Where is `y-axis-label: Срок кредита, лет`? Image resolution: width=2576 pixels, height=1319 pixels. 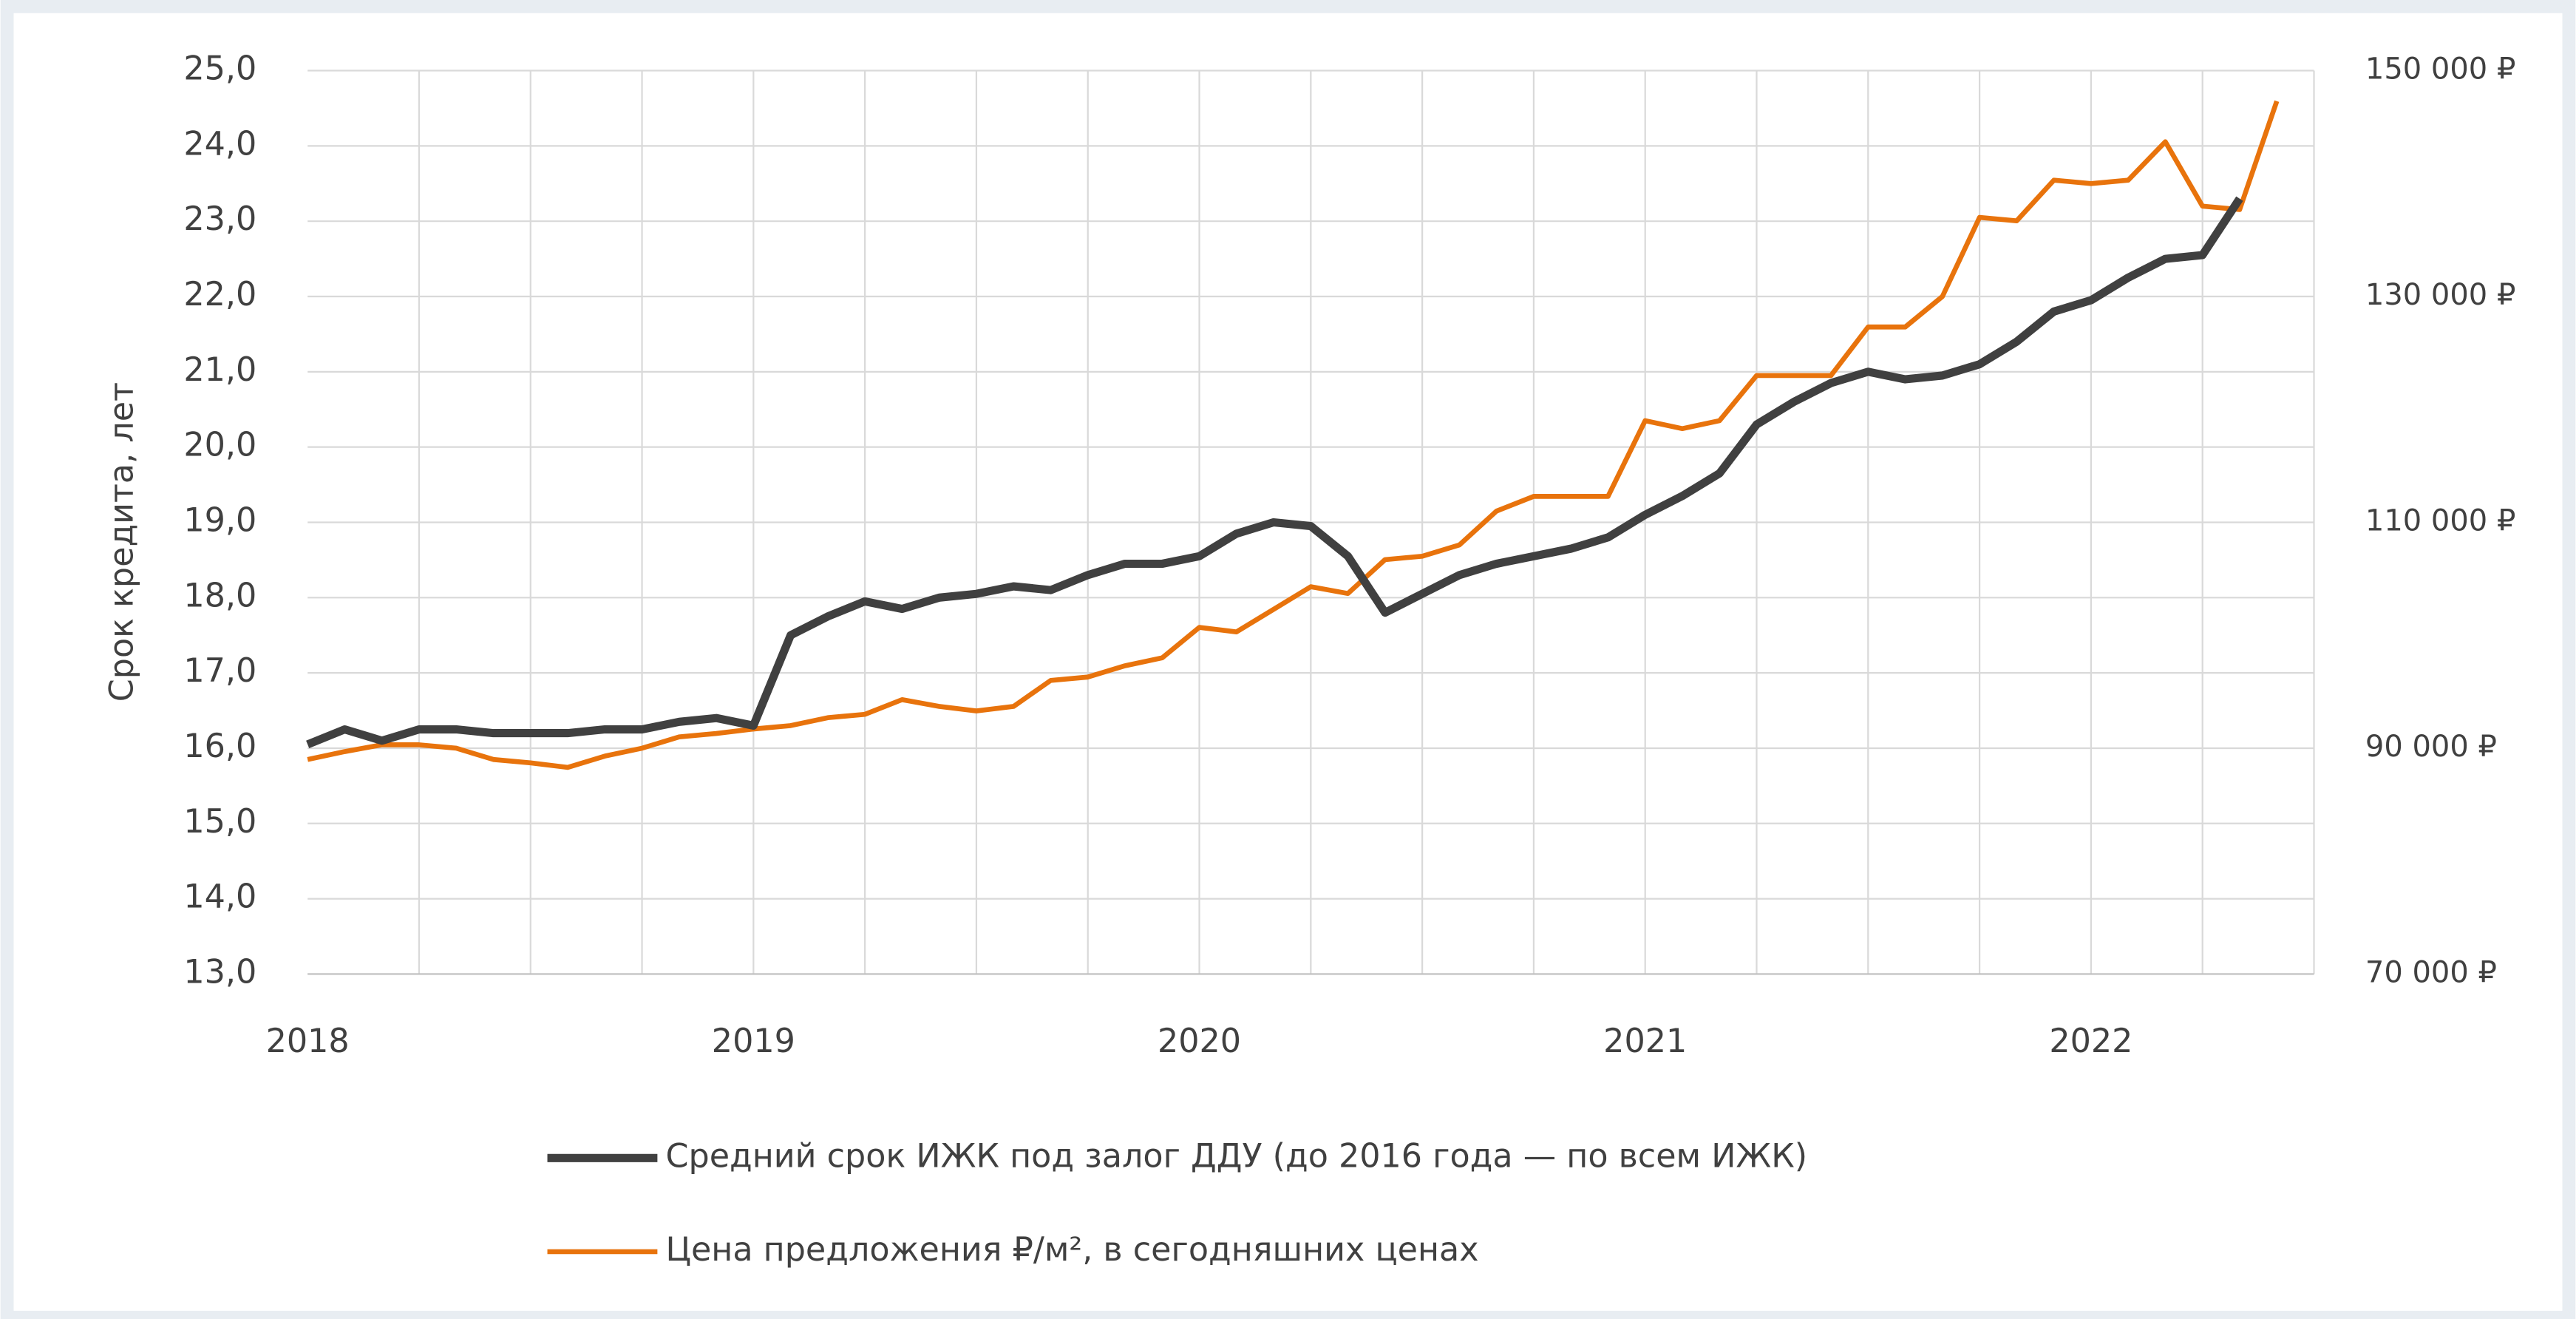
y-axis-label: Срок кредита, лет is located at coordinates (121, 542).